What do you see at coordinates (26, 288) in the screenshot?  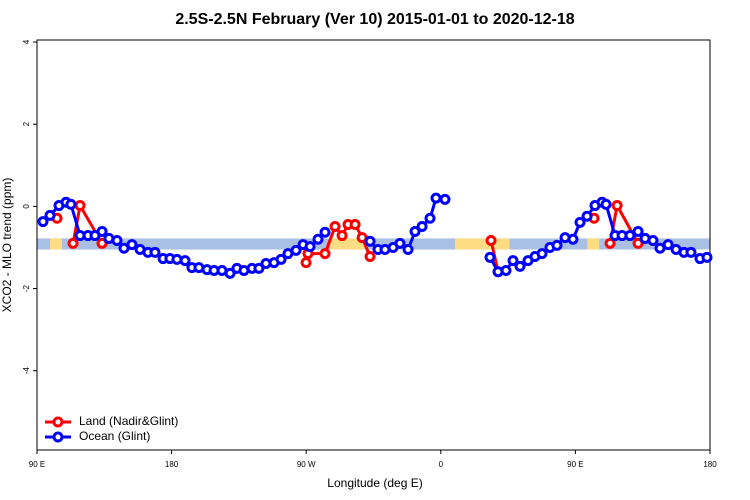 I see `y-tick-label: -2` at bounding box center [26, 288].